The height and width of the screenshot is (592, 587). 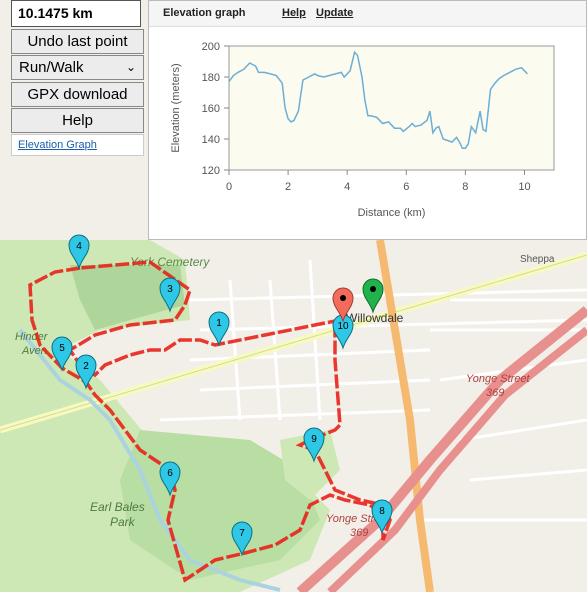 I want to click on panel-update-link: Update, so click(x=335, y=13).